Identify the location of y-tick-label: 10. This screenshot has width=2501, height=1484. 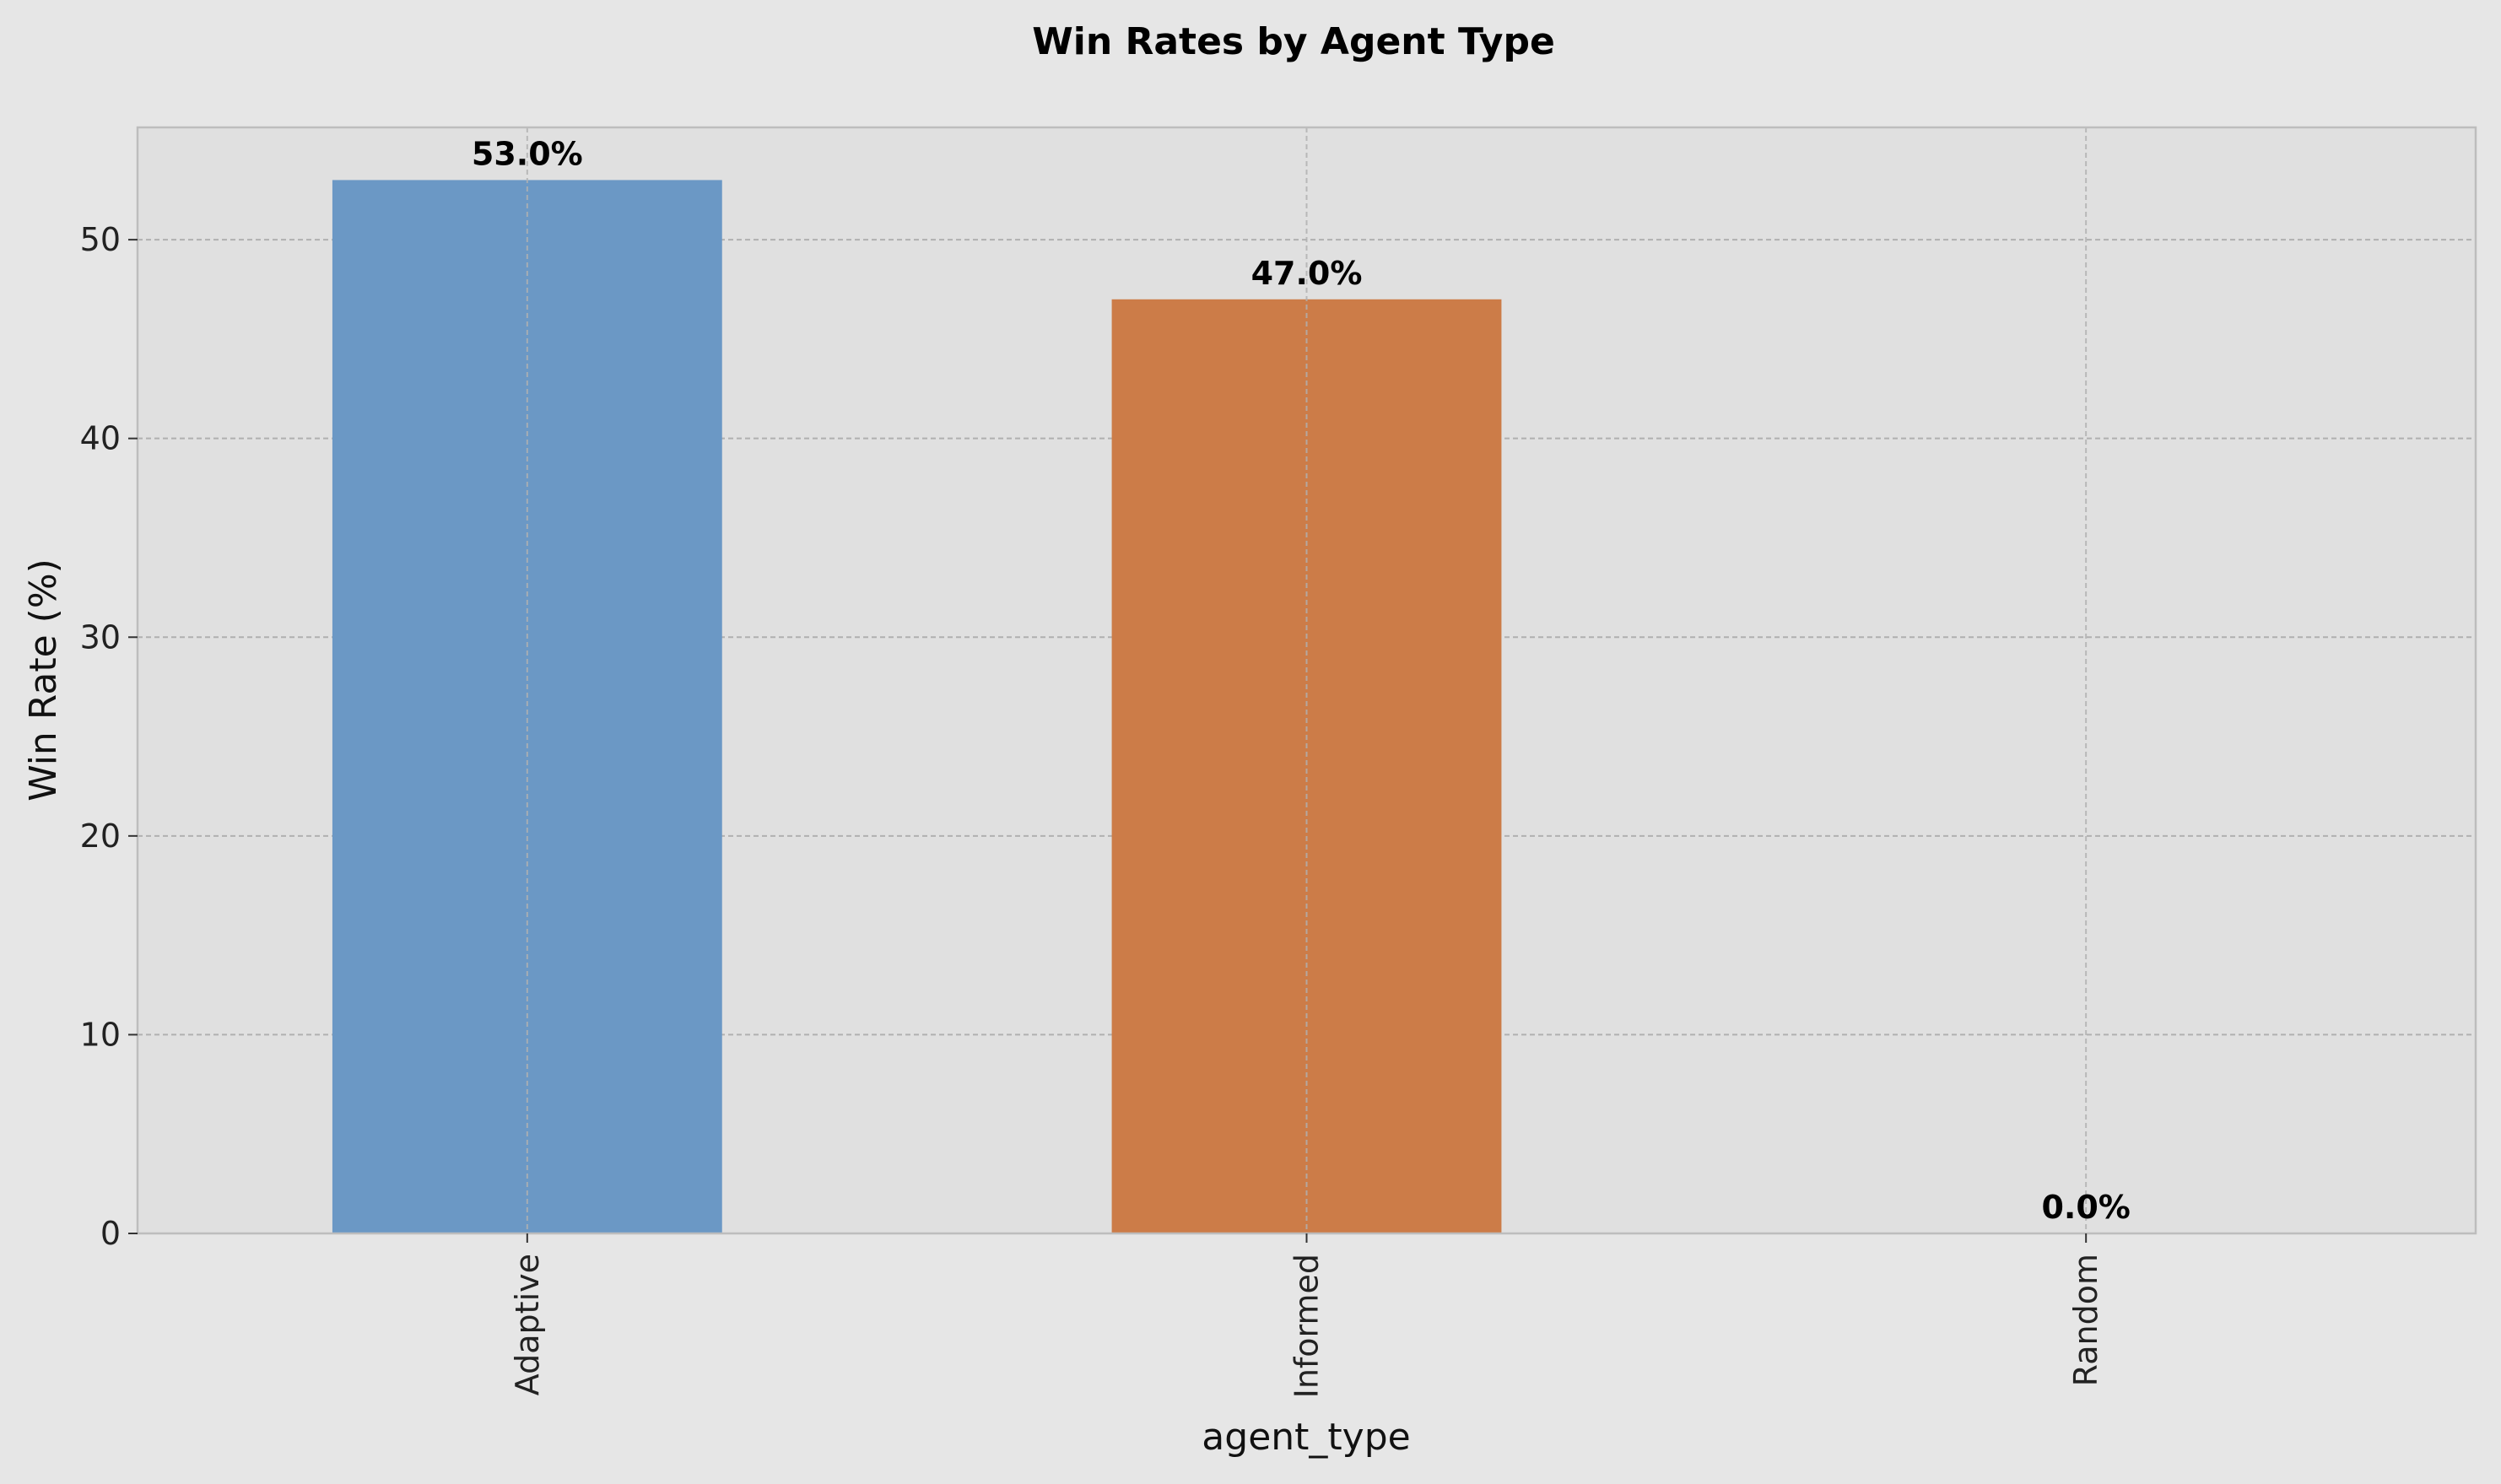
(100, 1034).